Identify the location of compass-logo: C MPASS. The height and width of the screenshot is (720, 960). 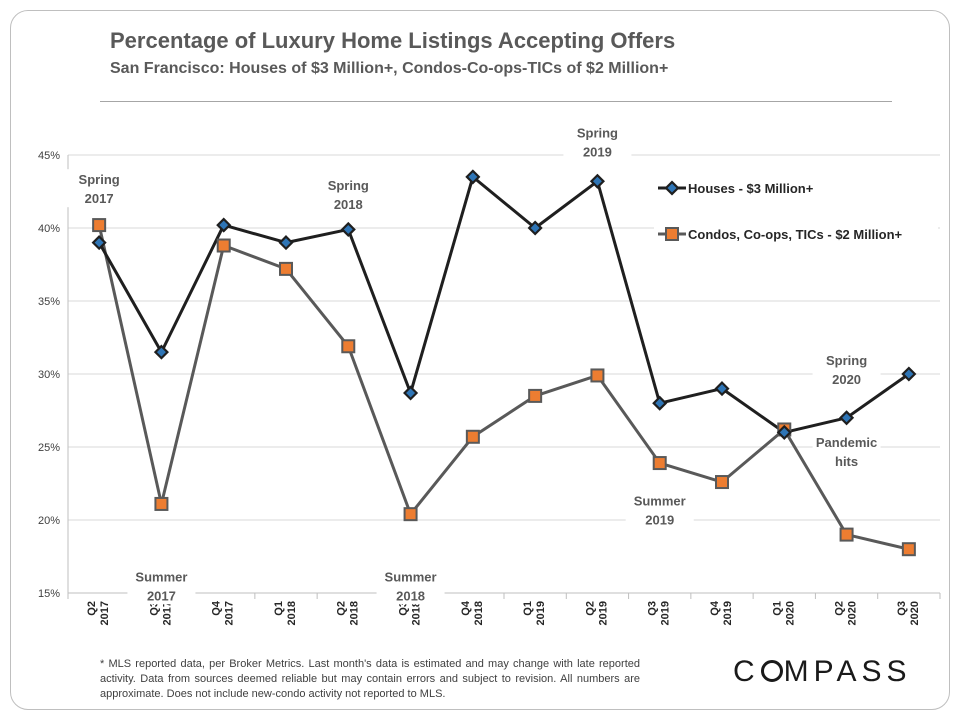
(822, 672).